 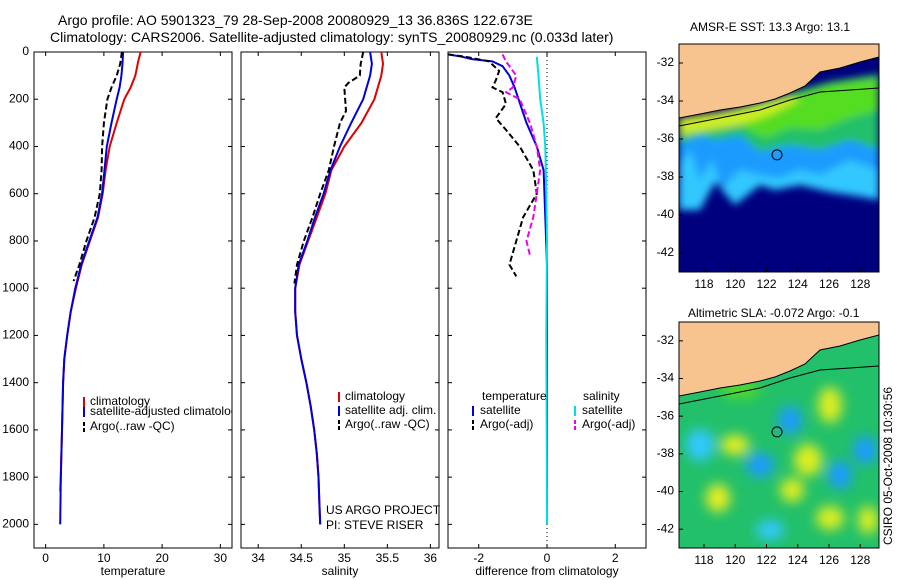 What do you see at coordinates (259, 558) in the screenshot?
I see `x-tick-label: 34` at bounding box center [259, 558].